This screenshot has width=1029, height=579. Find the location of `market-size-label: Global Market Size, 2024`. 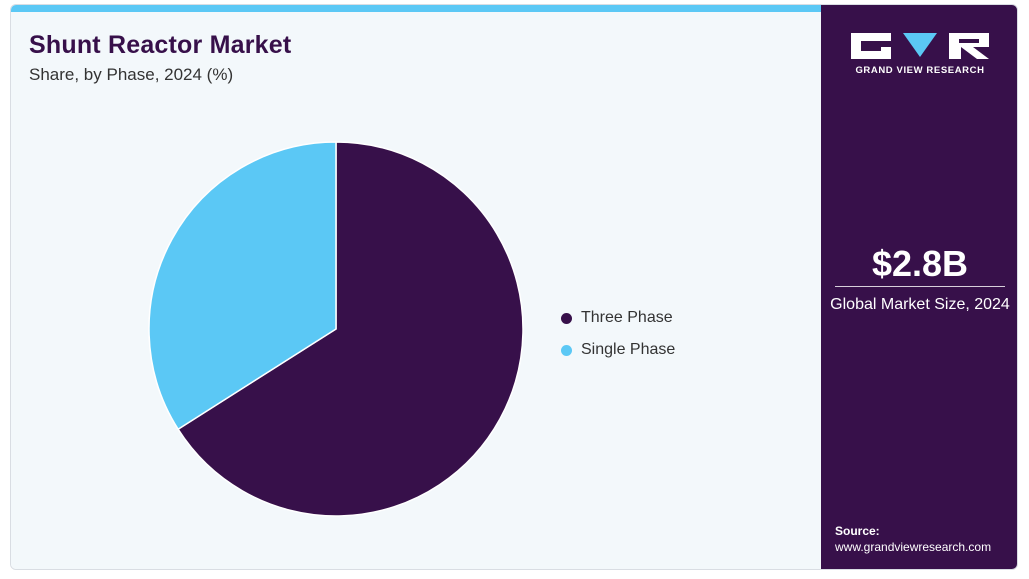

market-size-label: Global Market Size, 2024 is located at coordinates (920, 304).